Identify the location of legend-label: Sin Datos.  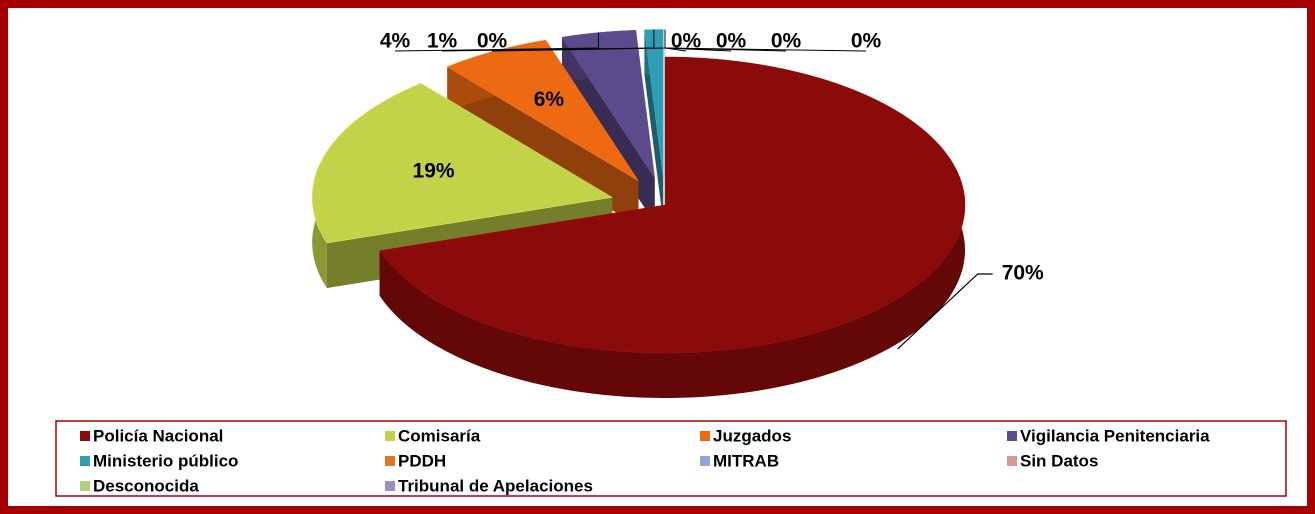
(1059, 460).